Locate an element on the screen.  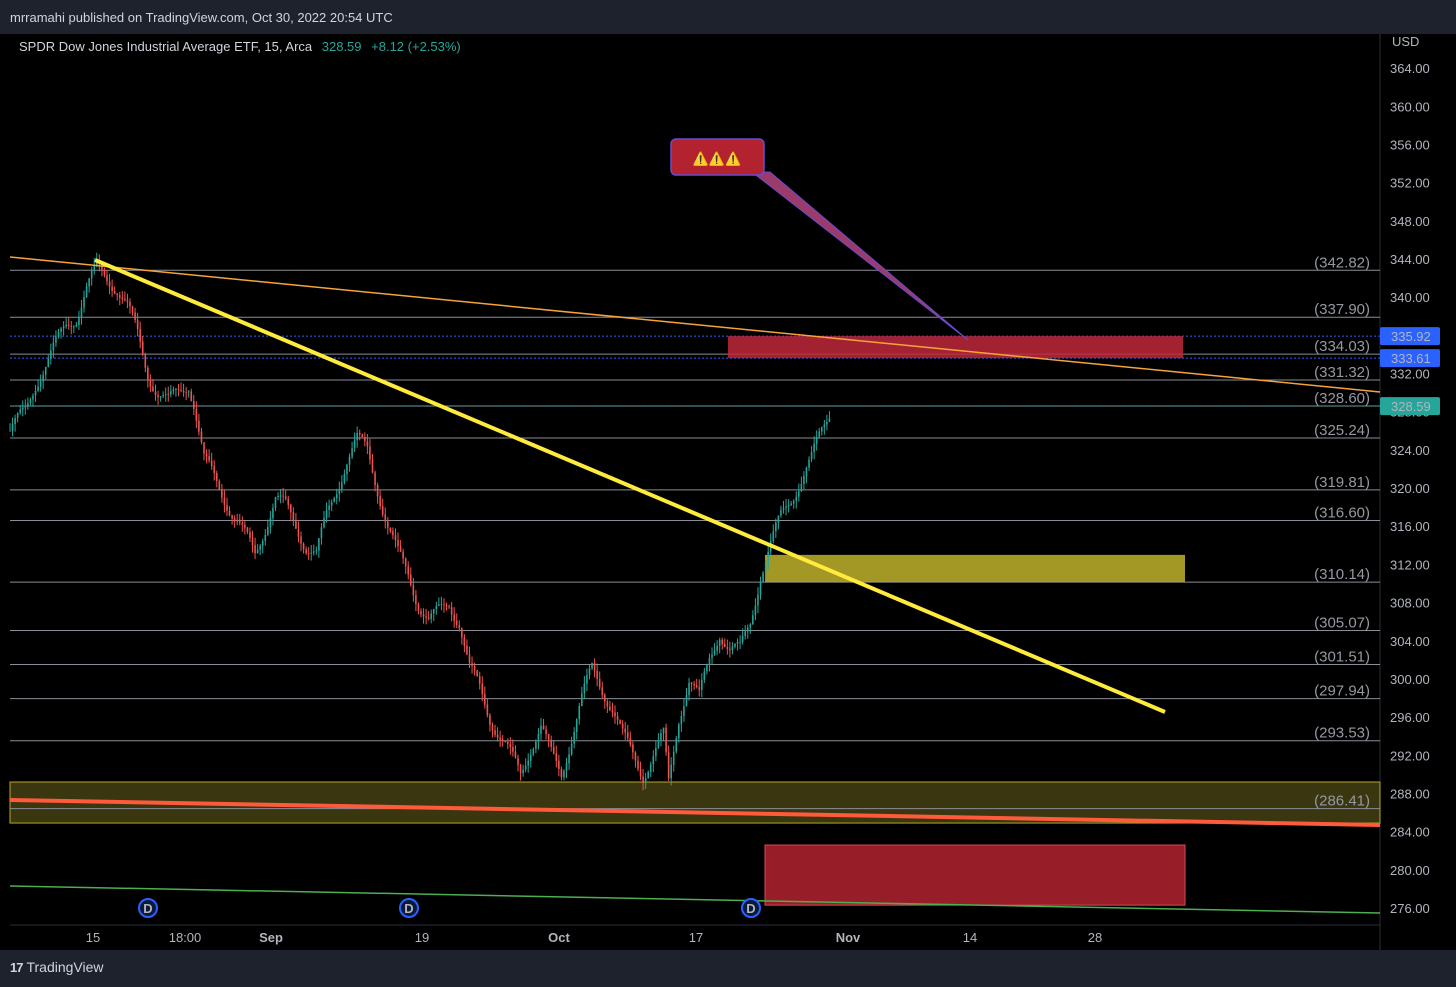
y-tick: 348.00 is located at coordinates (1410, 221).